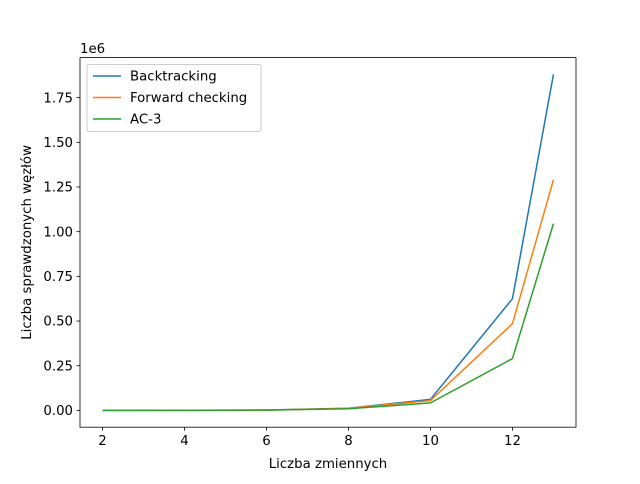 This screenshot has height=484, width=640. I want to click on y-tick-label: 0.75, so click(58, 277).